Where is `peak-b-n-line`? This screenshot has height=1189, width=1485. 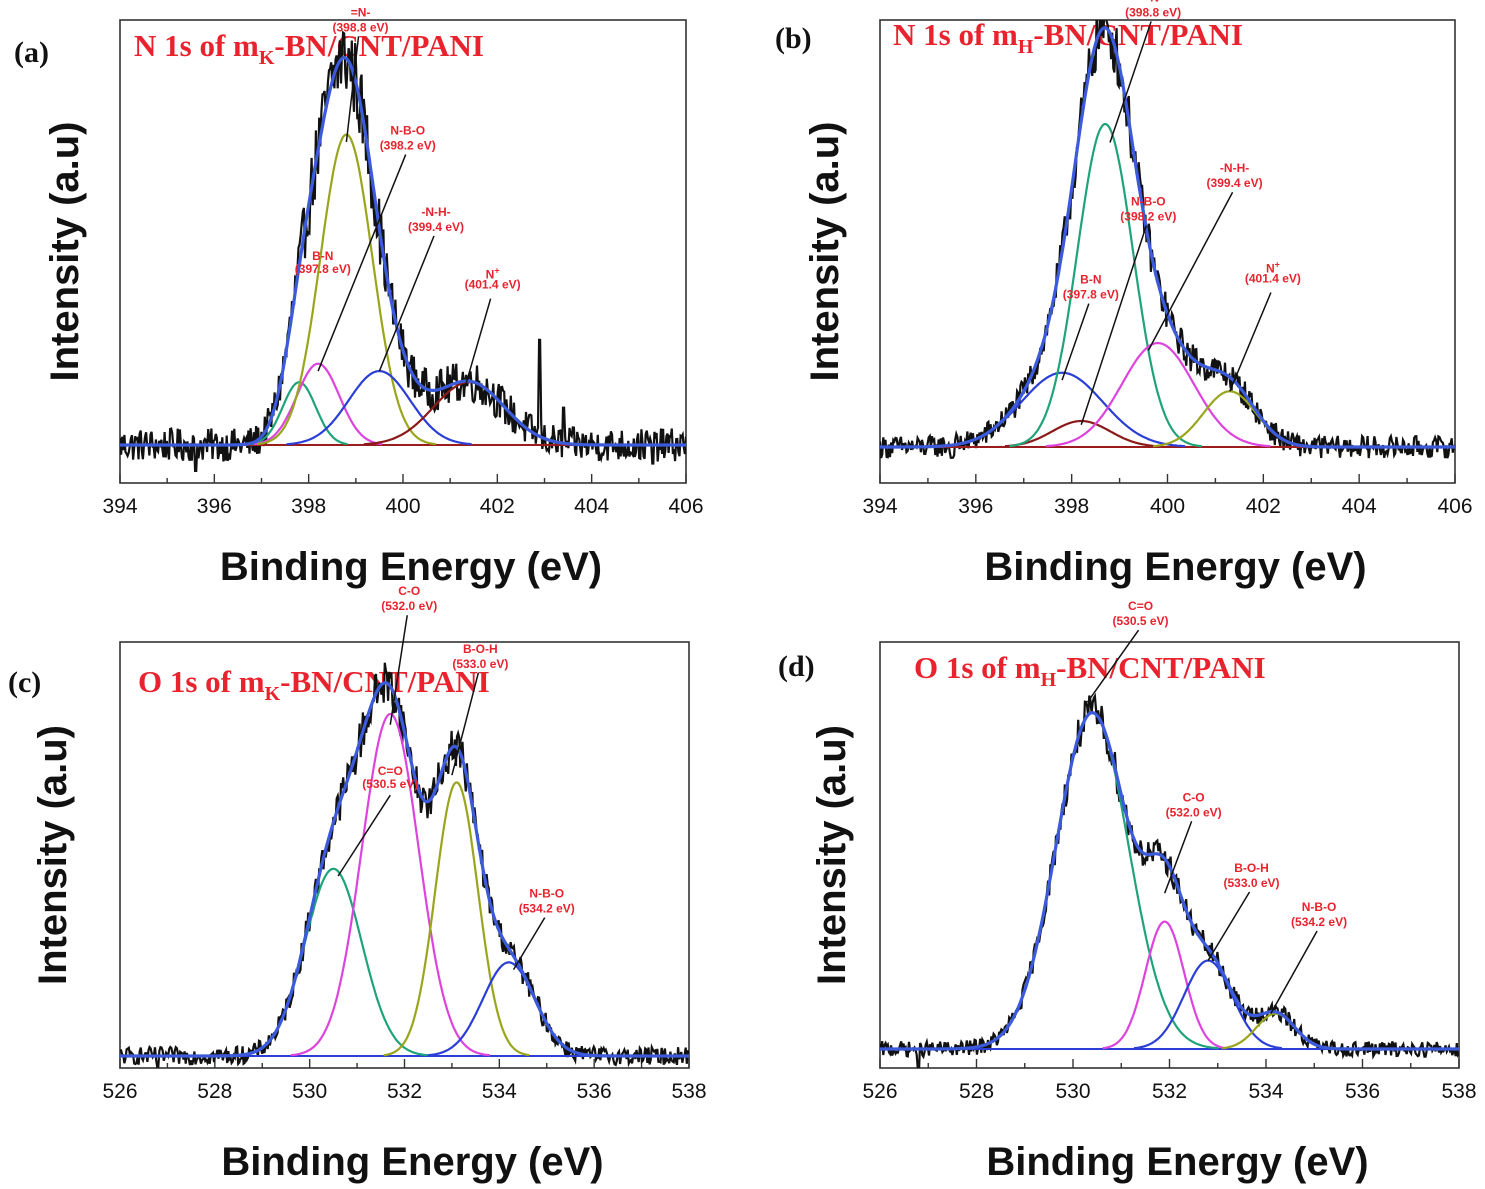
peak-b-n-line is located at coordinates (1062, 409).